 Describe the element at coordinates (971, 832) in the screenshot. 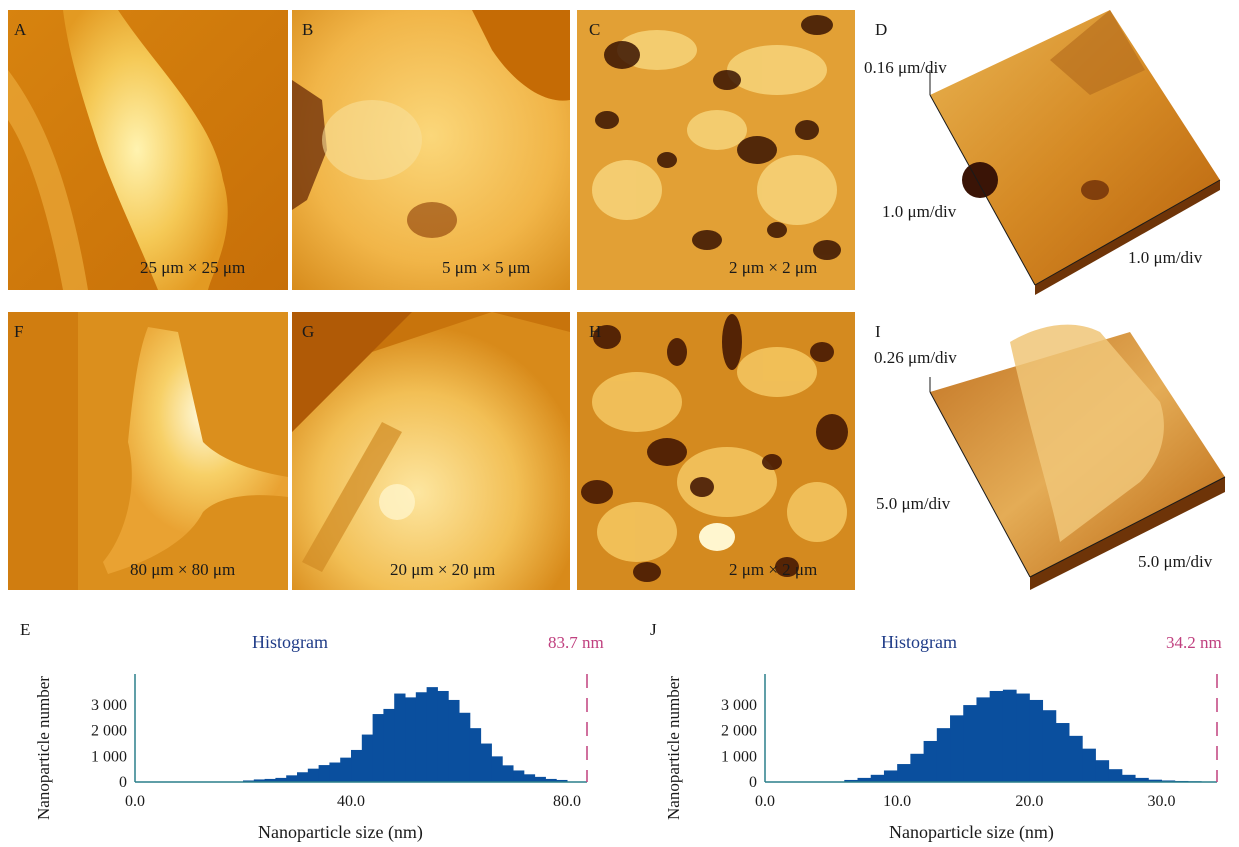

I see `x-axis-label-j: Nanoparticle size (nm)` at that location.